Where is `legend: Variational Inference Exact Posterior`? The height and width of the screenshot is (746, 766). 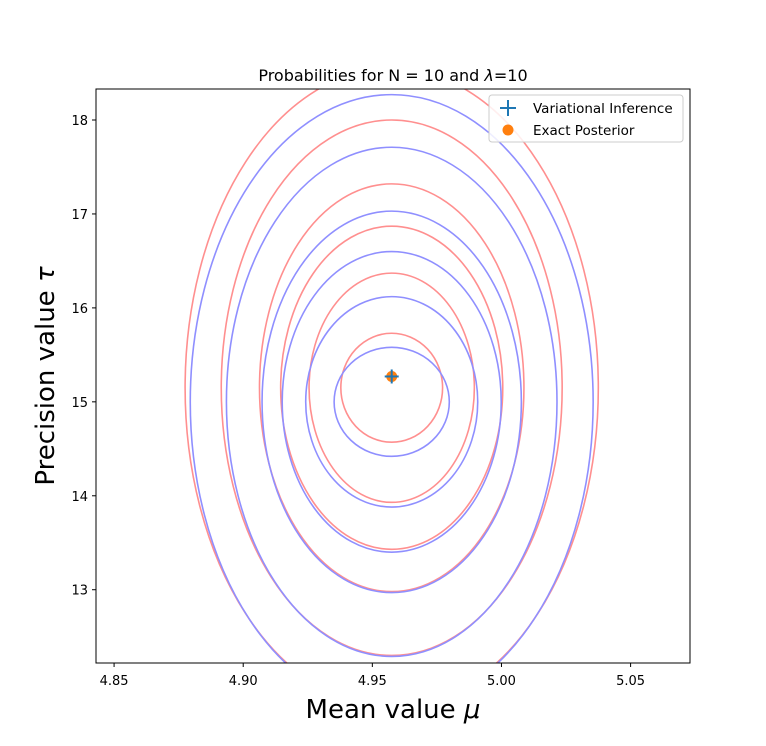
legend: Variational Inference Exact Posterior is located at coordinates (586, 118).